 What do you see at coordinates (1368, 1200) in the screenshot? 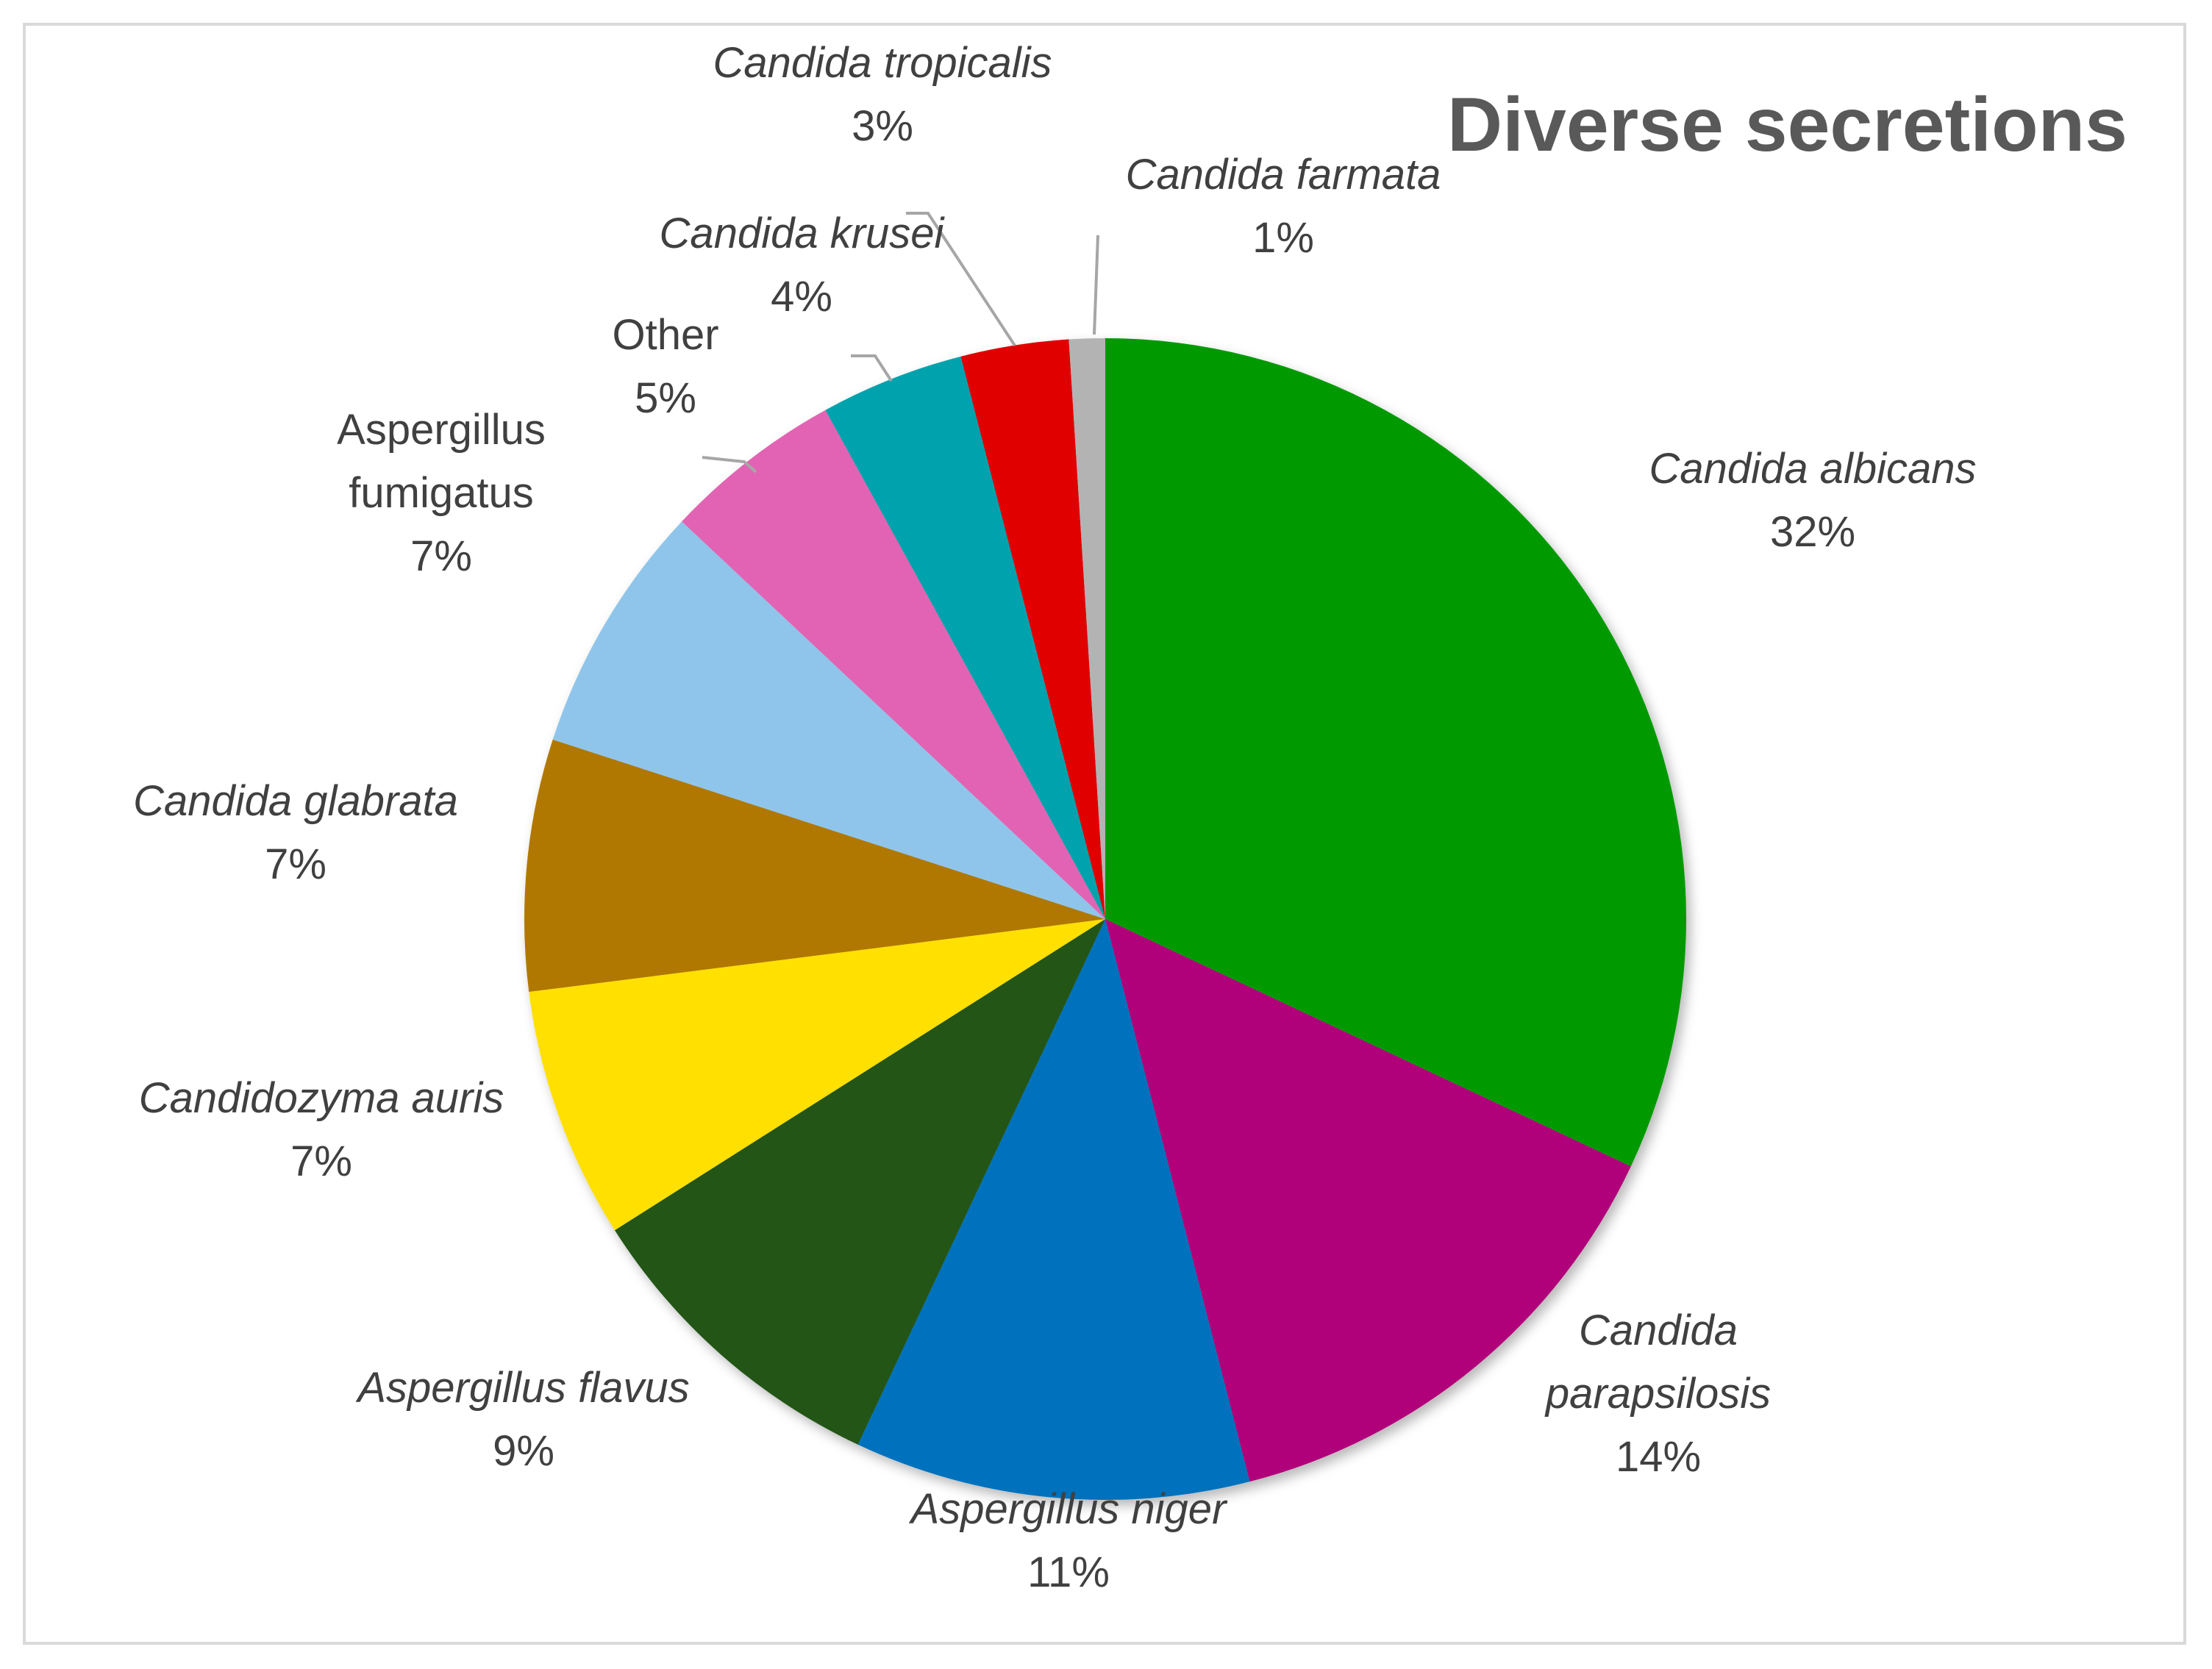
I see `pie-slice-candida-parapsilosis` at bounding box center [1368, 1200].